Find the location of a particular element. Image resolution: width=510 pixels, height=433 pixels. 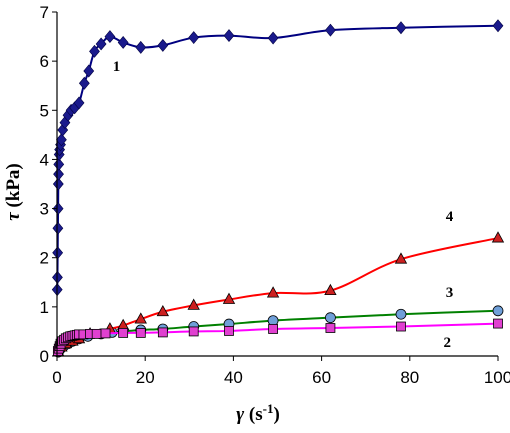

y-axis-symbol: τ is located at coordinates (13, 216).